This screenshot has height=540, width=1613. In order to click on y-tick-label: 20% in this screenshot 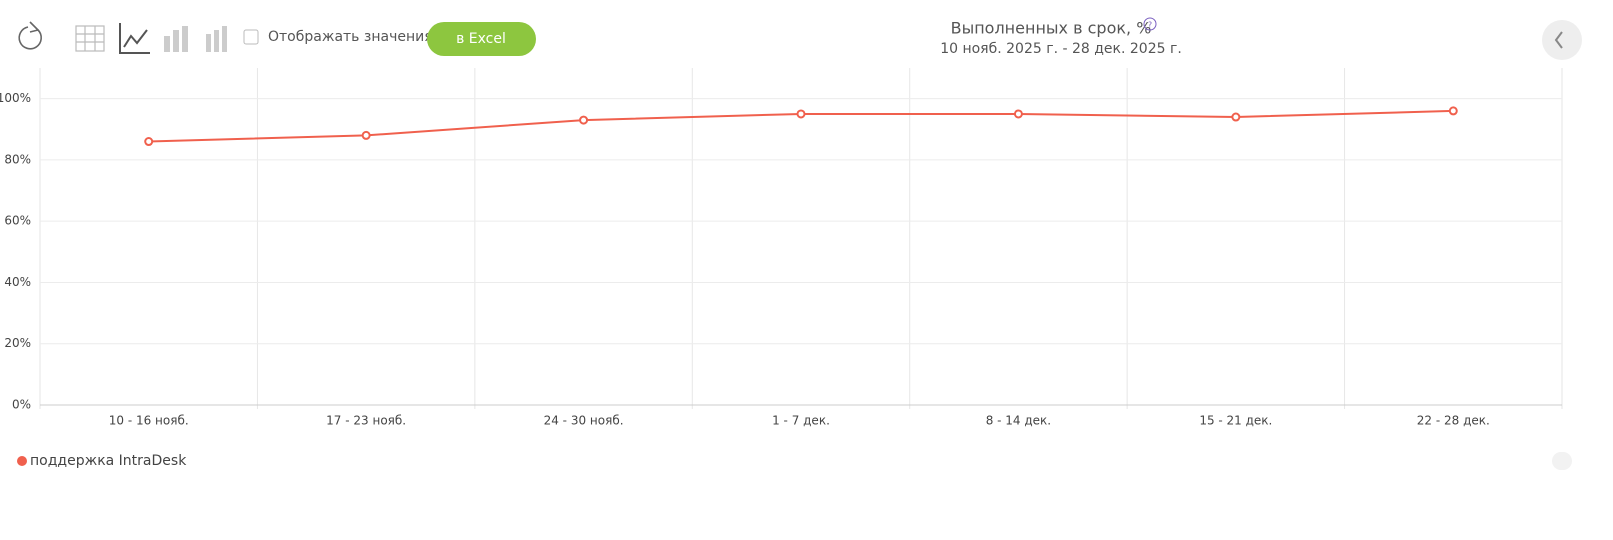, I will do `click(17, 343)`.